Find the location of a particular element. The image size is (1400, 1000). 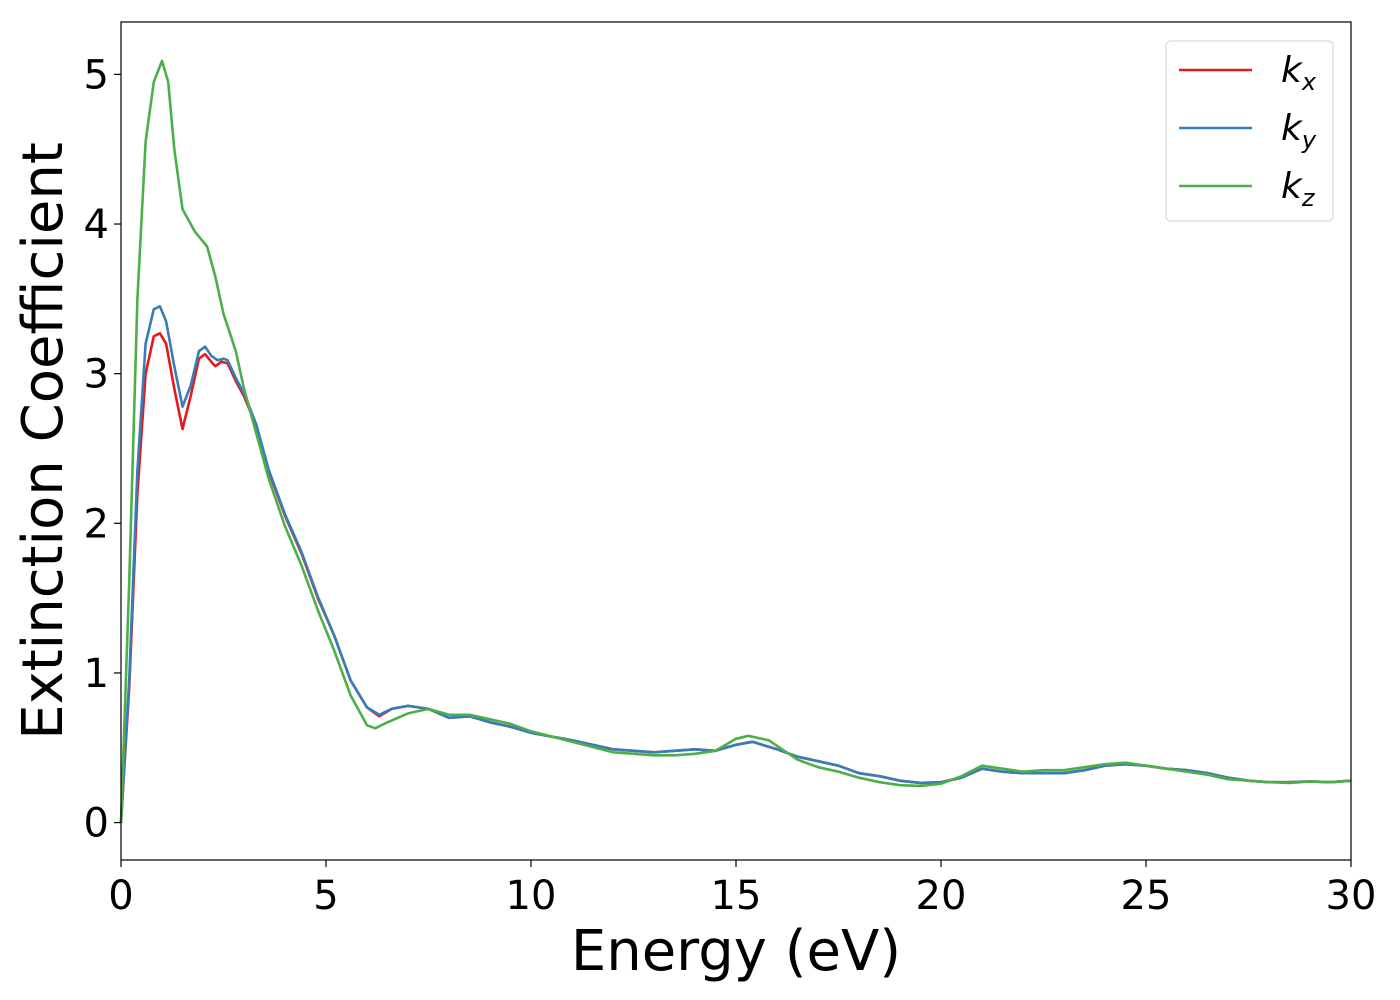

x-axis: 0 5 10 15 20 25 30 is located at coordinates (742, 889).